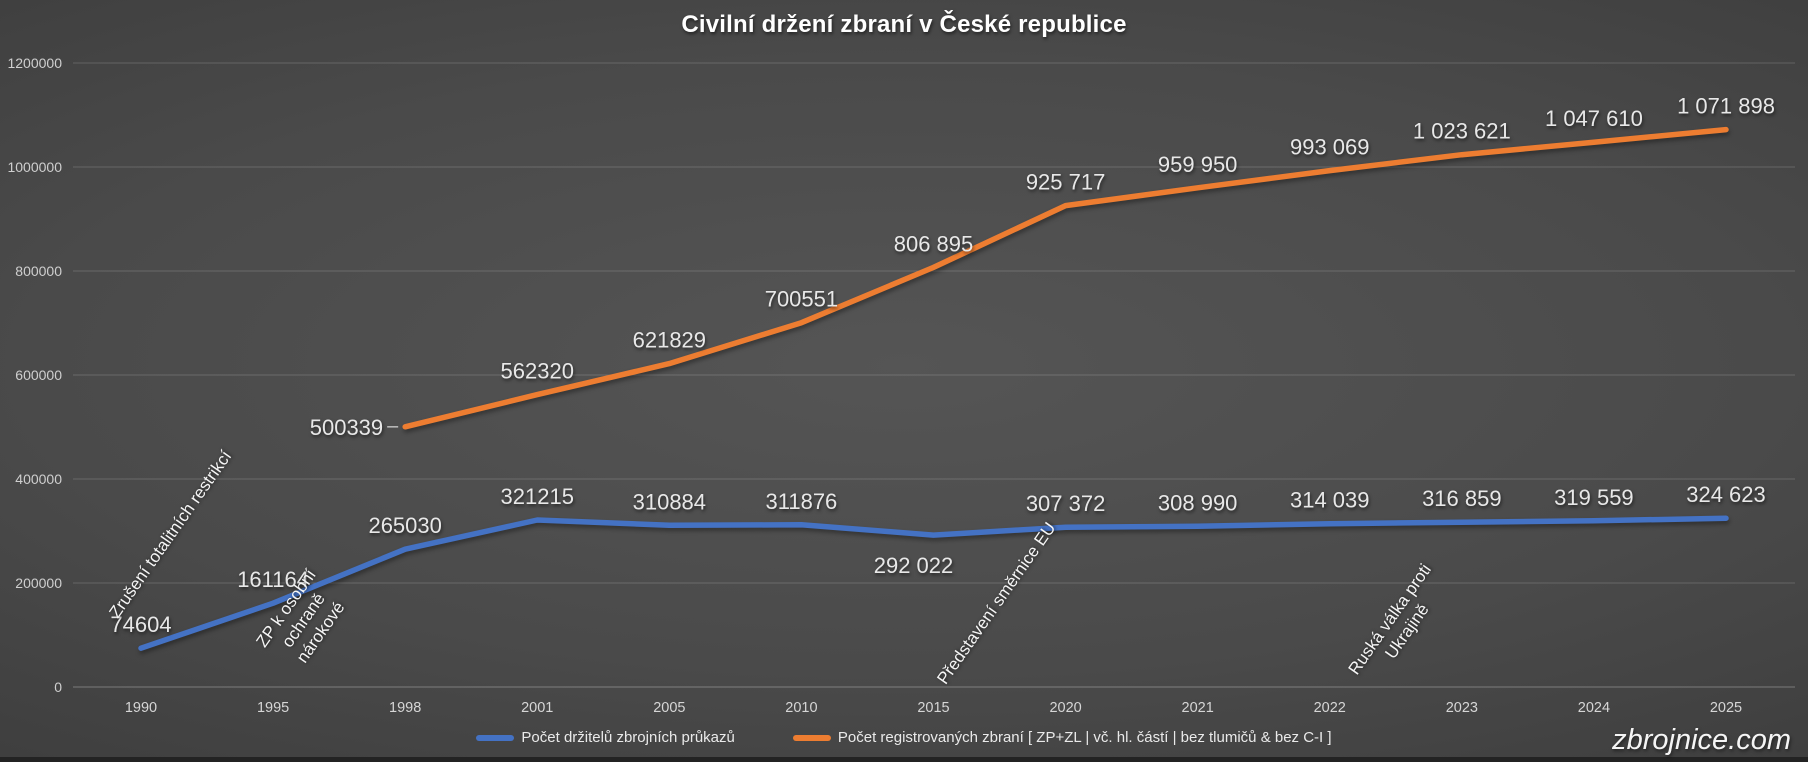 The height and width of the screenshot is (762, 1808). Describe the element at coordinates (933, 708) in the screenshot. I see `x-tick-label: 2015` at that location.